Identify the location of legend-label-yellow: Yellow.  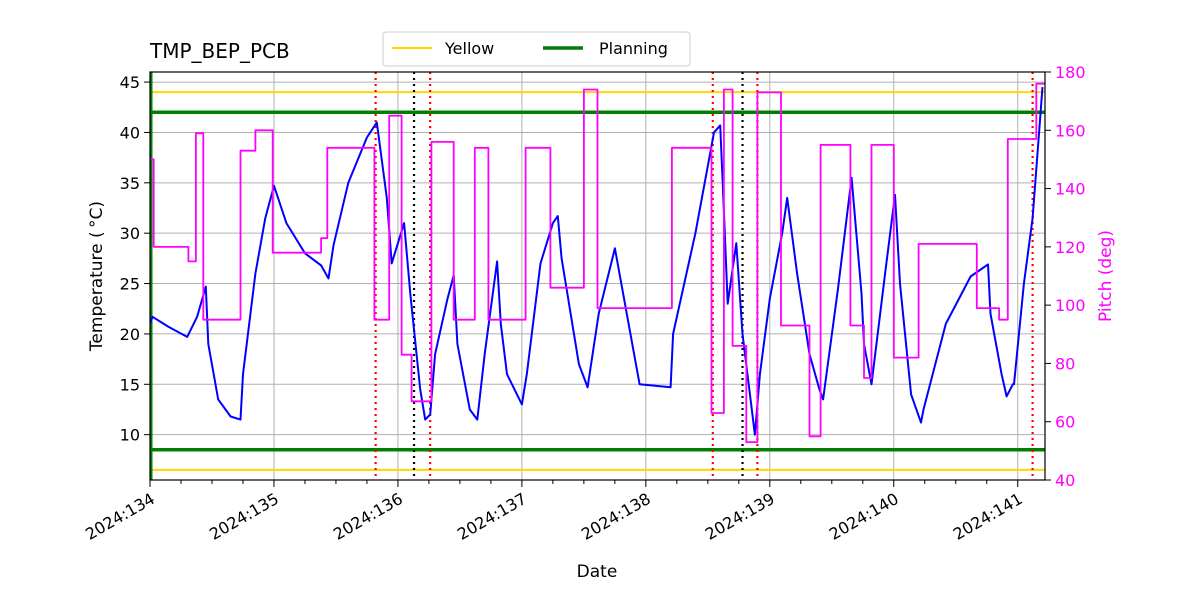
(469, 48).